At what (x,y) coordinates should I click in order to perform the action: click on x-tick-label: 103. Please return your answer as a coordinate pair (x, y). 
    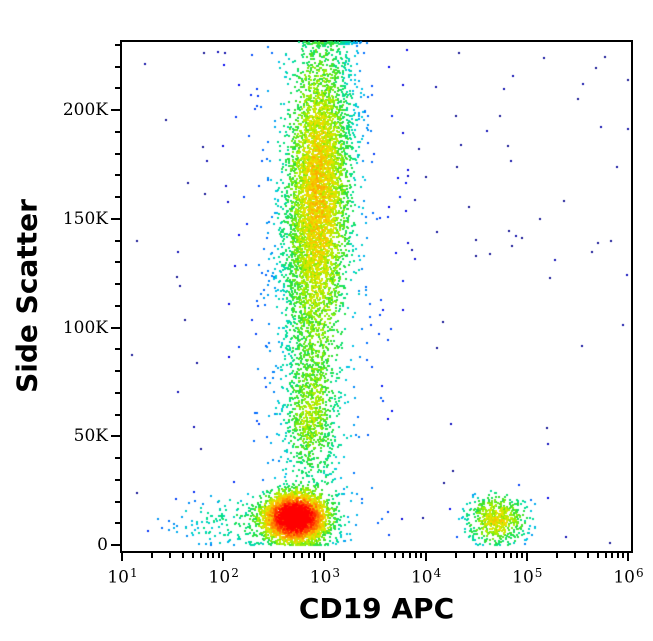
    Looking at the image, I should click on (325, 577).